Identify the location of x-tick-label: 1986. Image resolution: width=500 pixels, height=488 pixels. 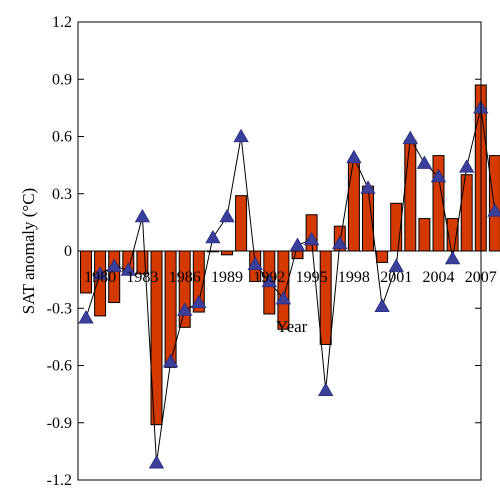
(185, 277).